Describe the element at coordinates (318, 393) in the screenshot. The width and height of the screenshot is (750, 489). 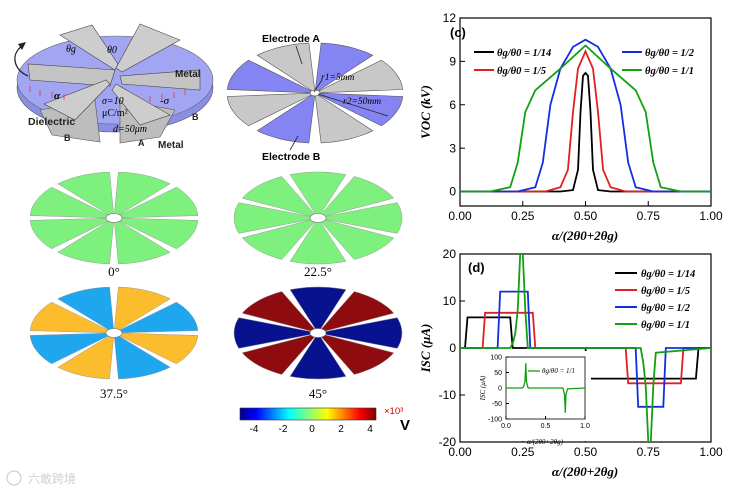
I see `disc-angle-label: 45°` at that location.